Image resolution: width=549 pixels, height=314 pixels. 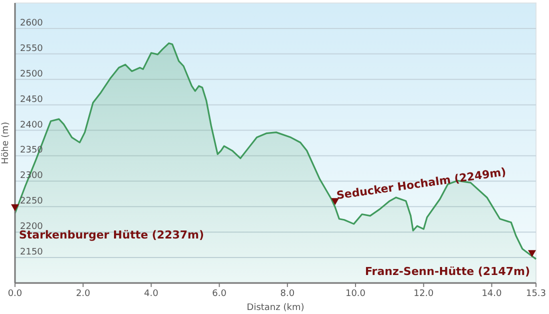 I want to click on x-tick-label: 0.0, so click(x=15, y=294).